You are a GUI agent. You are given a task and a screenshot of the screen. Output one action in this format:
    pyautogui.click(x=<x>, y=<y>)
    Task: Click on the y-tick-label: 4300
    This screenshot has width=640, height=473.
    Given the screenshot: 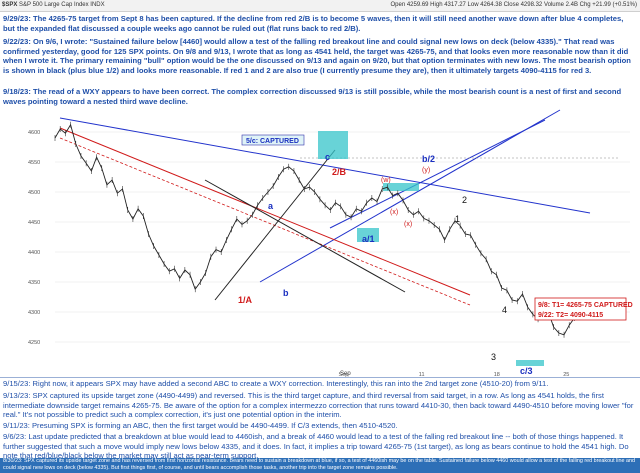 What is the action you would take?
    pyautogui.click(x=34, y=313)
    